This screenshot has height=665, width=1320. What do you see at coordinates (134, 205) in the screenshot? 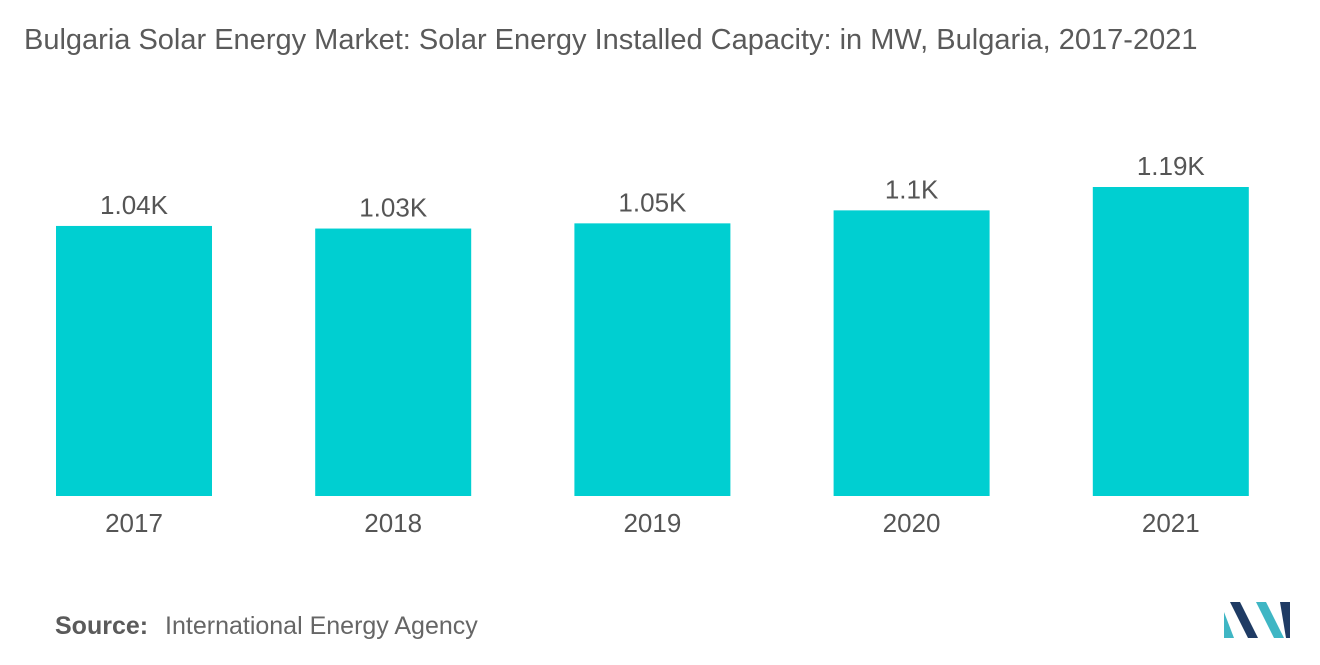
I see `data-label-2017: 1.04K` at bounding box center [134, 205].